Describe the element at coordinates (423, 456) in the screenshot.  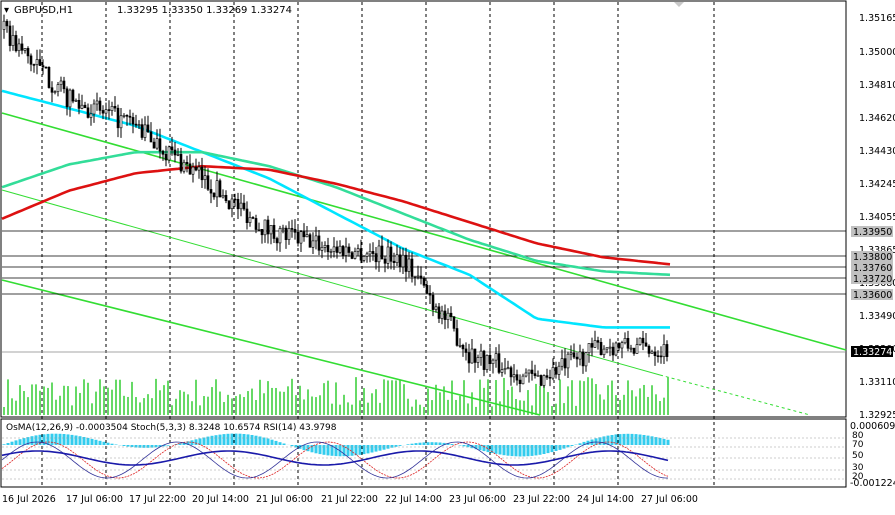
I see `indicator-plots` at that location.